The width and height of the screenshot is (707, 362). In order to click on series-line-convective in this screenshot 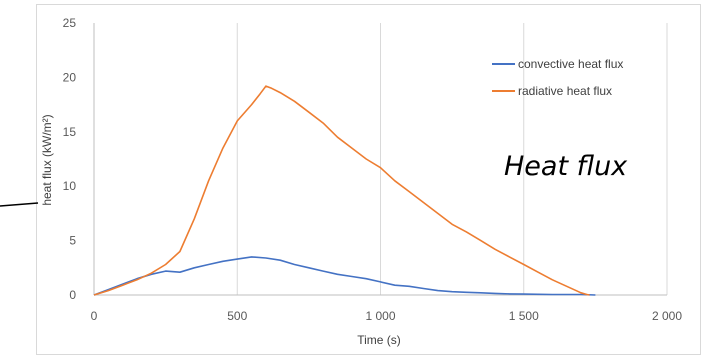, I will do `click(344, 276)`.